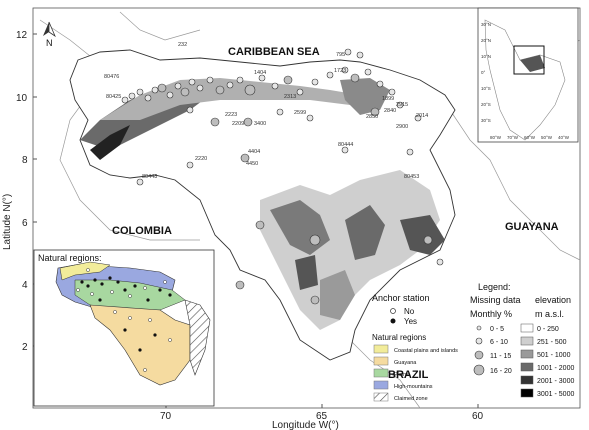 This screenshot has width=589, height=430. Describe the element at coordinates (486, 120) in the screenshot. I see `svg-text: 30°S` at that location.